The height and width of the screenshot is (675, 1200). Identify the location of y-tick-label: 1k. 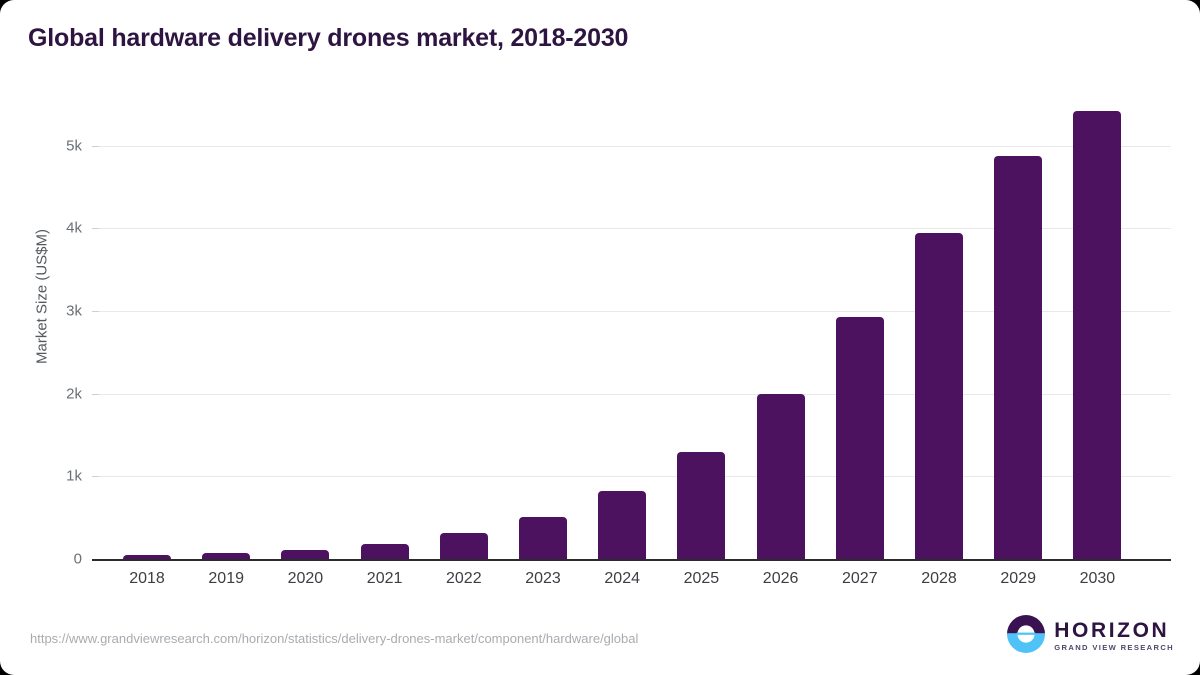
(74, 476).